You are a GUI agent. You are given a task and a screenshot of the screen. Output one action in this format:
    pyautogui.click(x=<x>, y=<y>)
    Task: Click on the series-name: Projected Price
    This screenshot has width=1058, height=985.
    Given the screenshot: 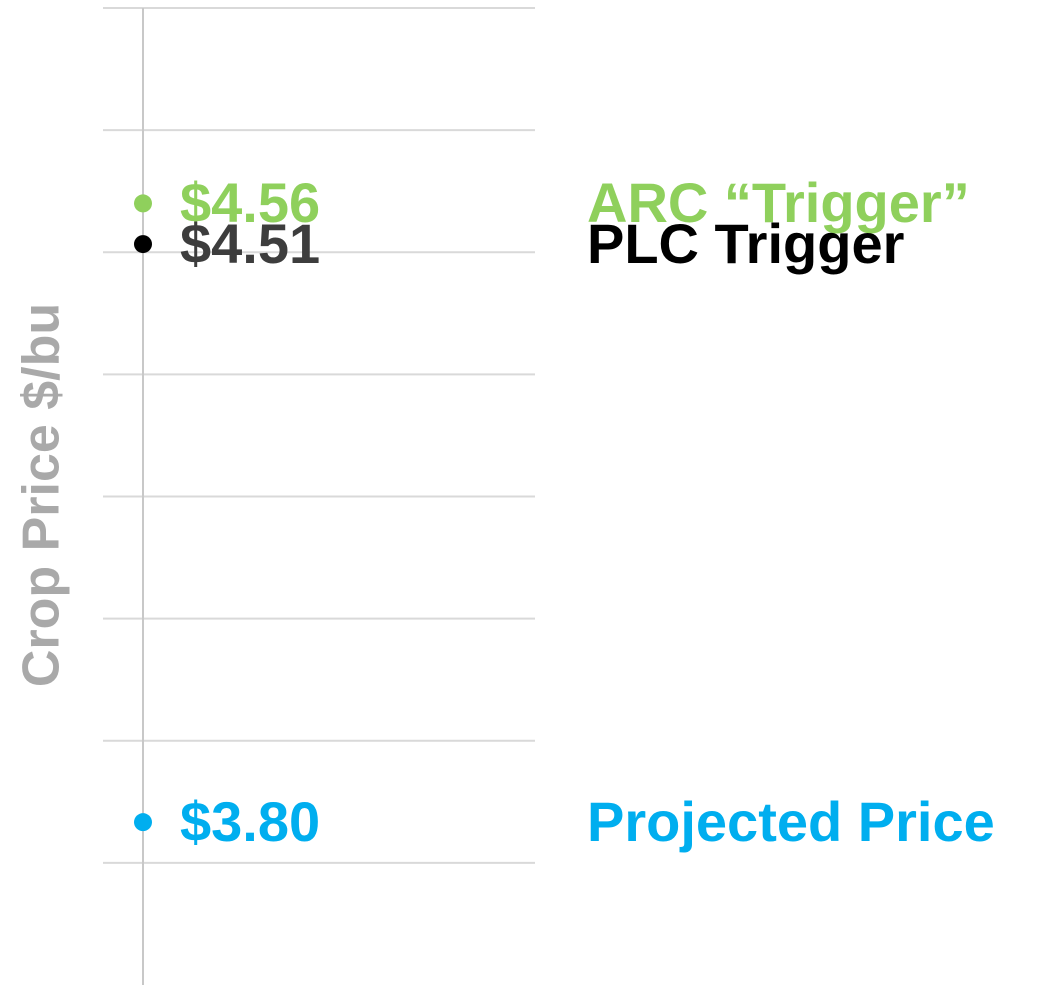 What is the action you would take?
    pyautogui.click(x=791, y=821)
    